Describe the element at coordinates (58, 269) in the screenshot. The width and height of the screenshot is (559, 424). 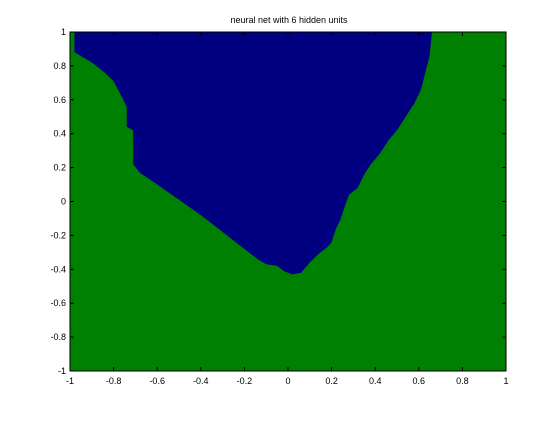
I see `y-tick-label: -0.4` at that location.